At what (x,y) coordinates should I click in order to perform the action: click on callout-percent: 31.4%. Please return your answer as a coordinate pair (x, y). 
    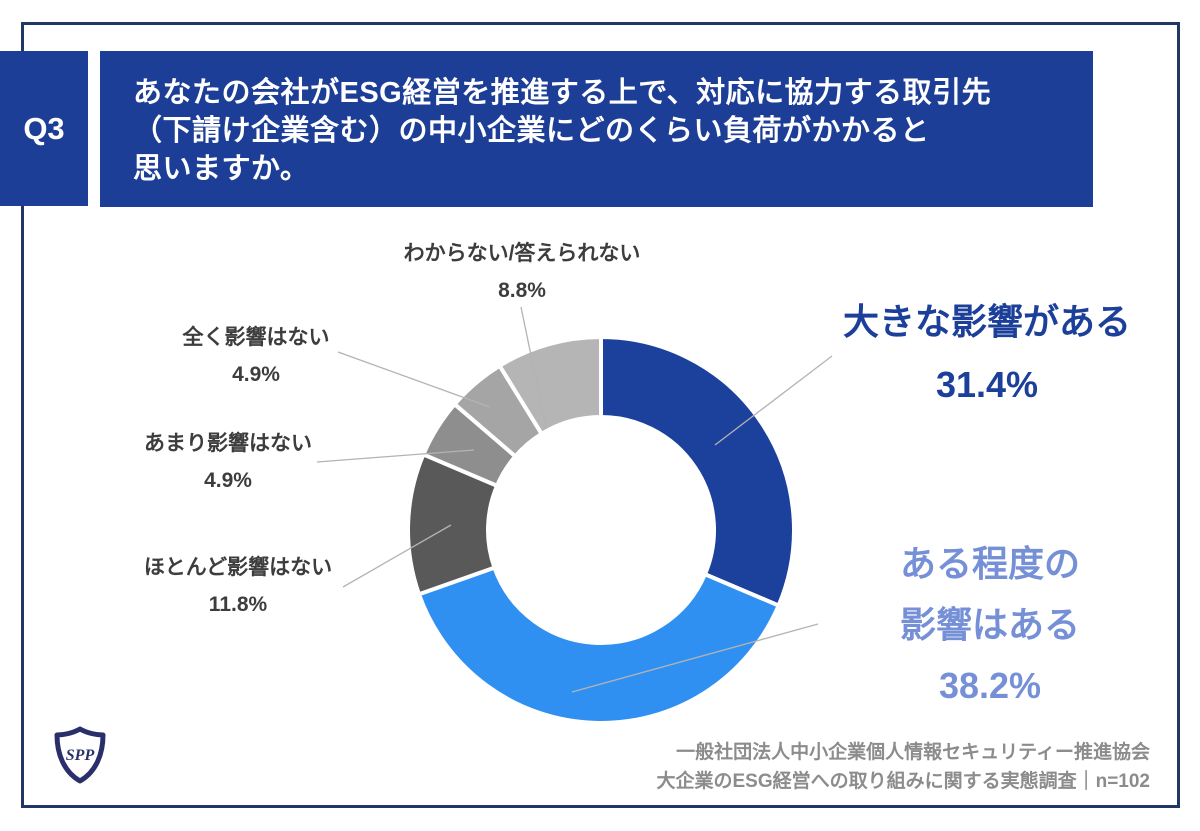
    Looking at the image, I should click on (987, 384).